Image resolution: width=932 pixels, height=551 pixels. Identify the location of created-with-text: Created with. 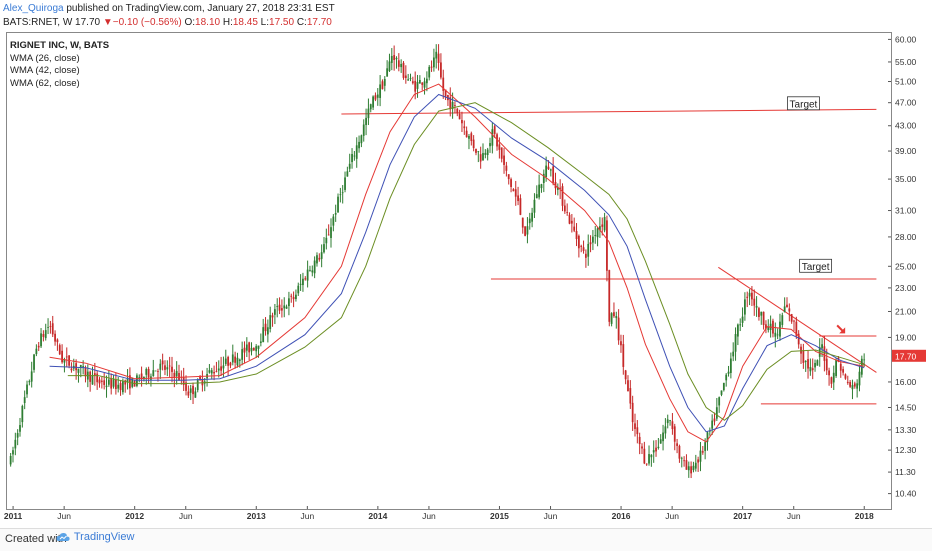
(36, 539).